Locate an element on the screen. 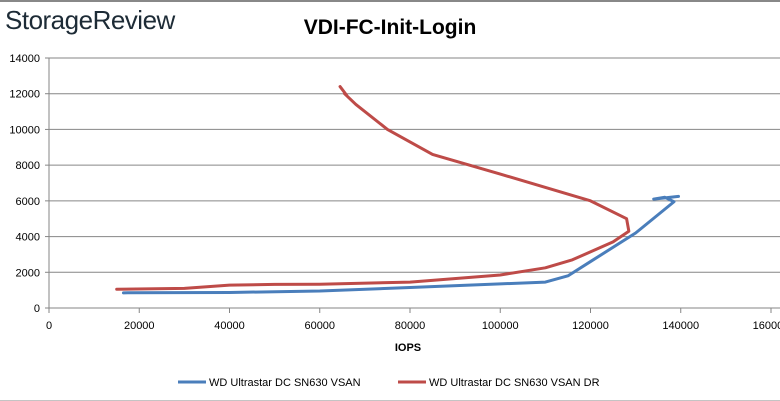  x-axis-label: IOPS is located at coordinates (408, 348).